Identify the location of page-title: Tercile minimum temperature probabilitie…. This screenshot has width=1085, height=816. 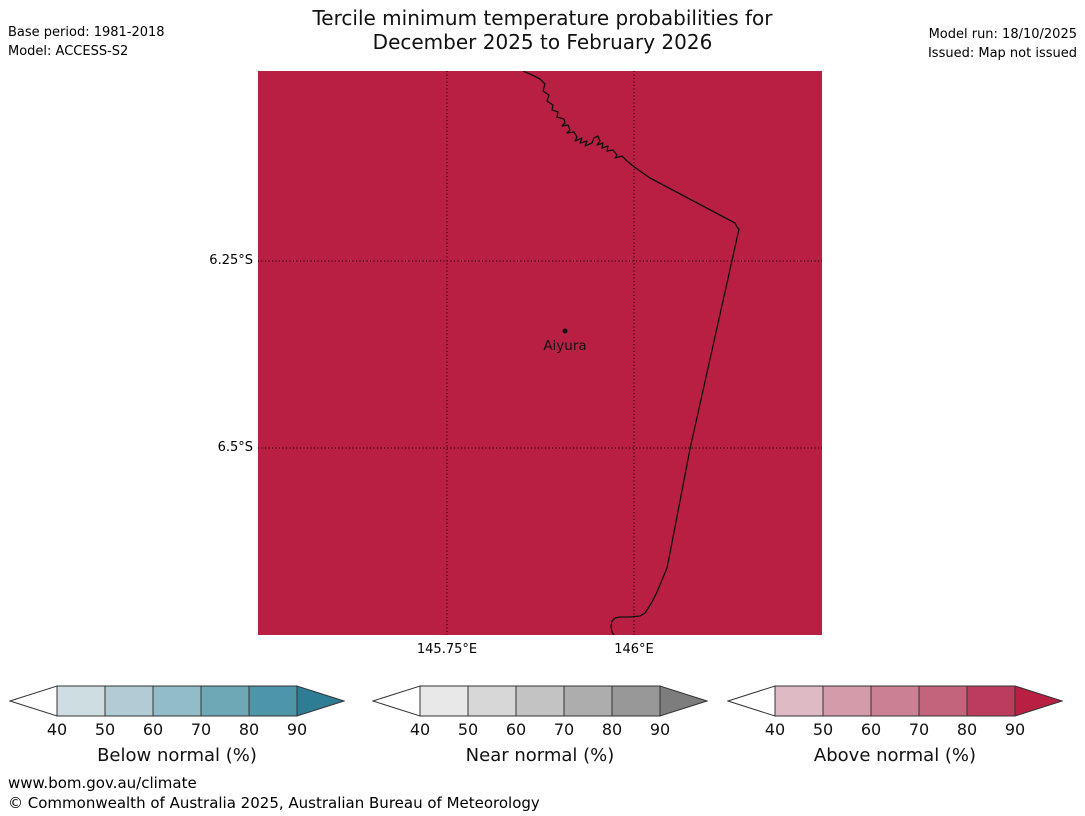
(542, 30).